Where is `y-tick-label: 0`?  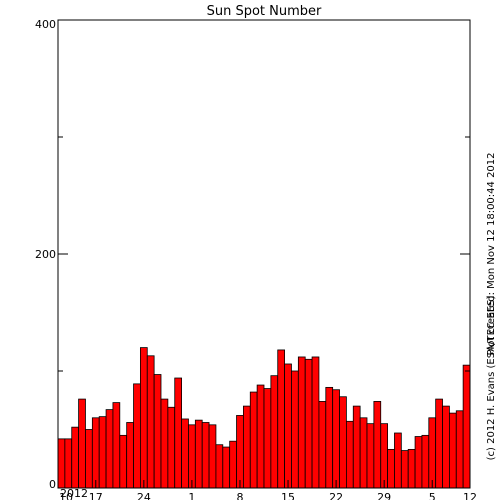
y-tick-label: 0 is located at coordinates (52, 484).